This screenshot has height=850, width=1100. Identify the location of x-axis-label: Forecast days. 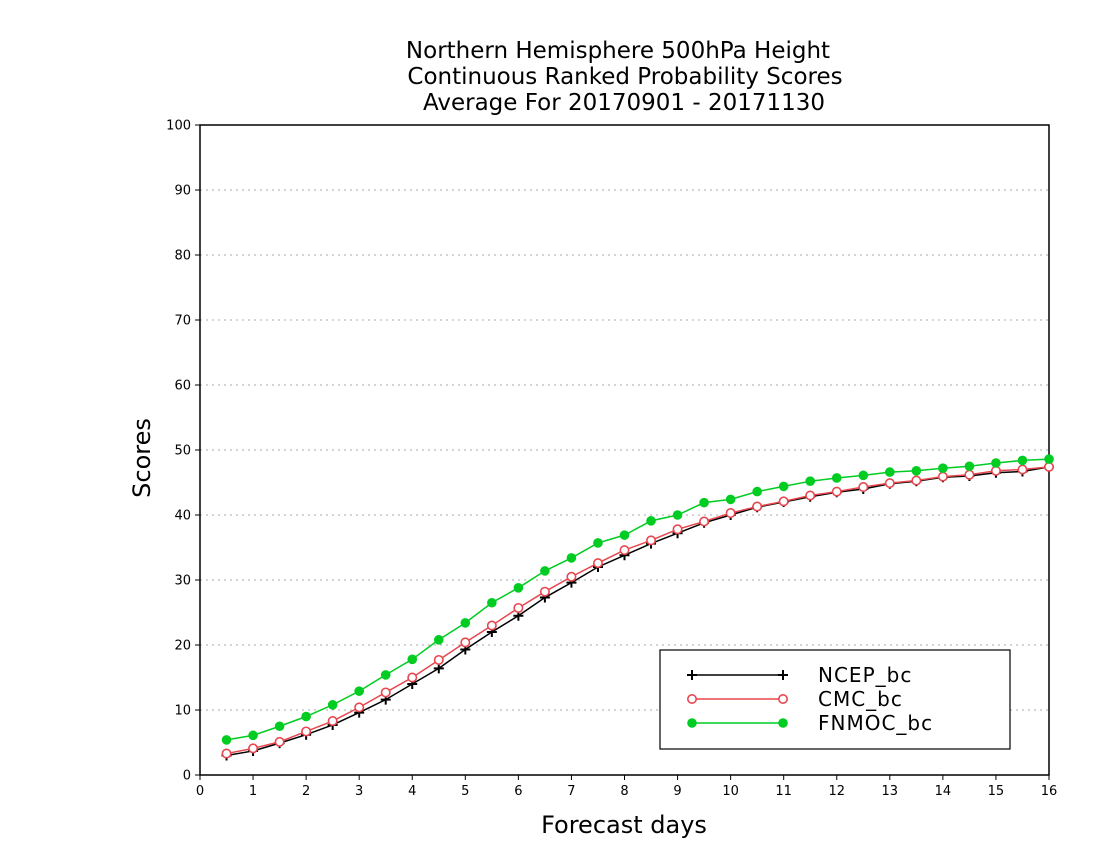
(624, 825).